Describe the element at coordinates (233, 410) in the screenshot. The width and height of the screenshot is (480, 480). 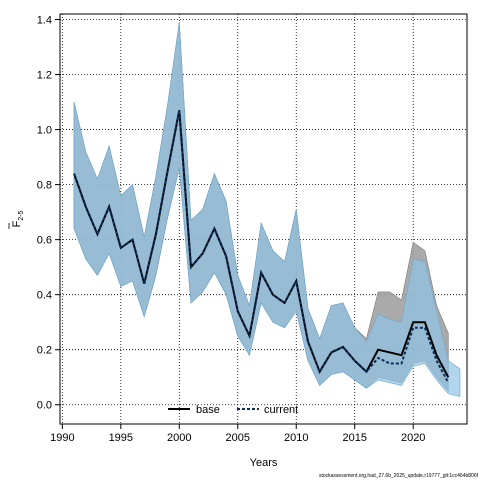
I see `legend: base current` at that location.